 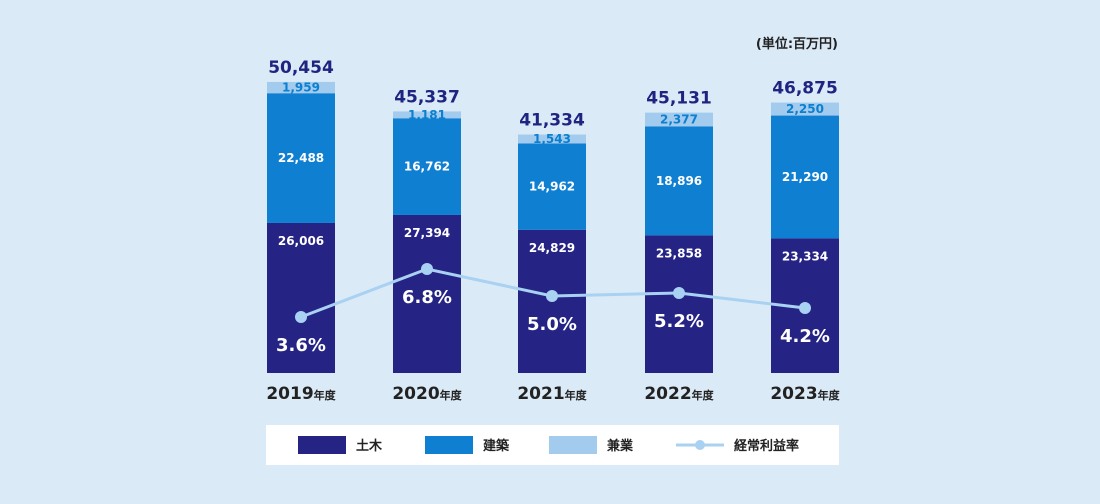 I want to click on profit-margin-line-layer, so click(x=553, y=293).